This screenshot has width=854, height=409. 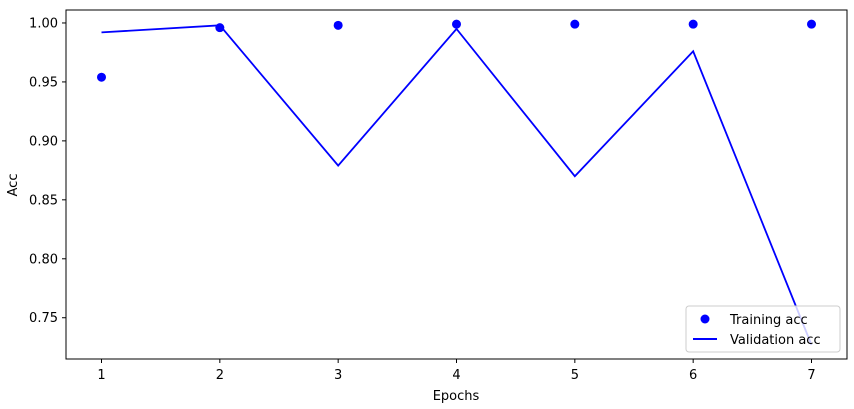 I want to click on x-tick-label: 2, so click(x=220, y=375).